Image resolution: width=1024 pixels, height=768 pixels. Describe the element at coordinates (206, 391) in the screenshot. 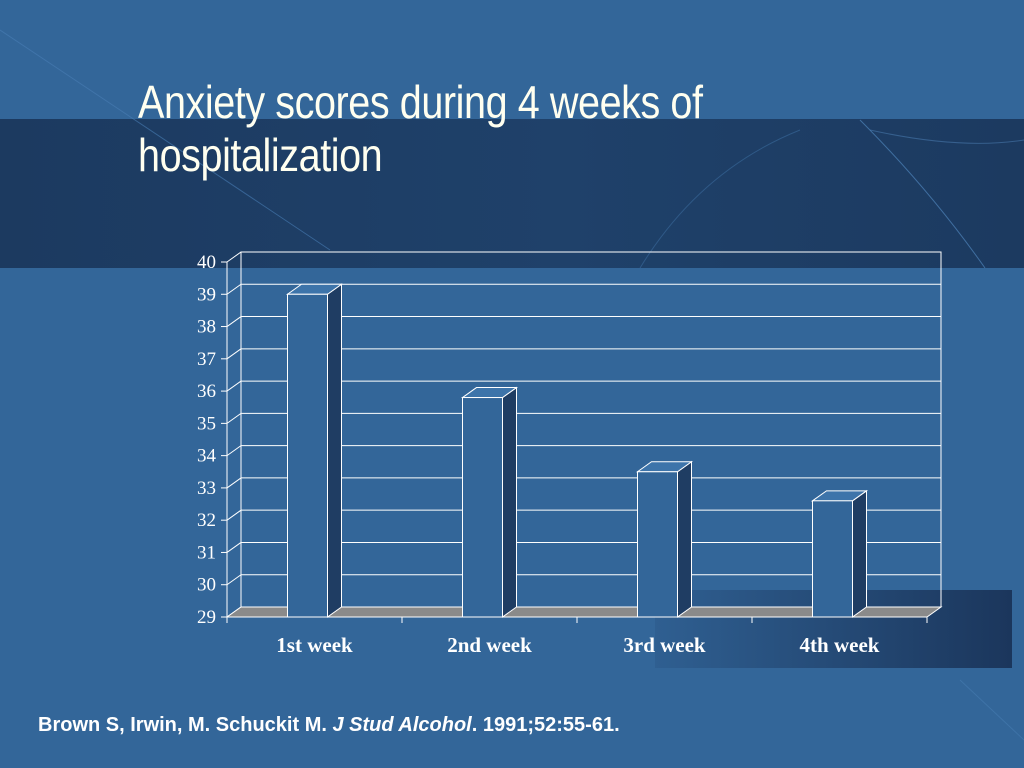

I see `y-tick-label: 36` at that location.